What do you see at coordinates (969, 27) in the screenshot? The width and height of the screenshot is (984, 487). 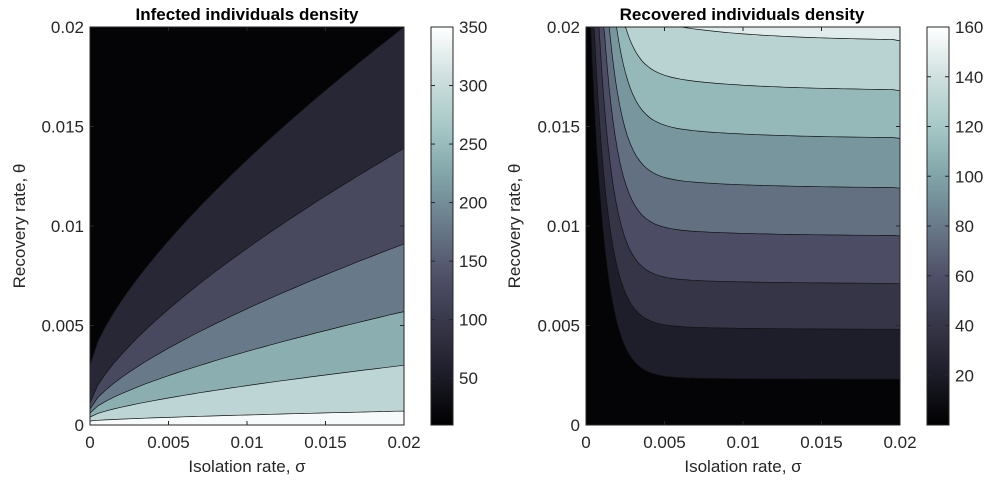 I see `colorbar-tick-label: 160` at bounding box center [969, 27].